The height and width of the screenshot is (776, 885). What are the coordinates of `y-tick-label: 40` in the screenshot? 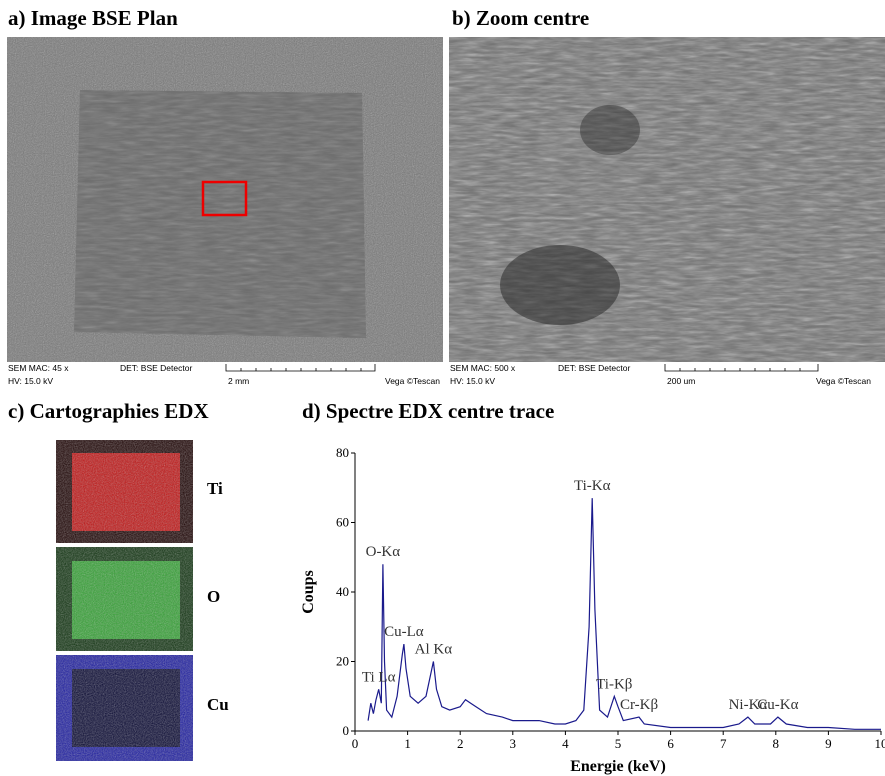 It's located at (342, 591).